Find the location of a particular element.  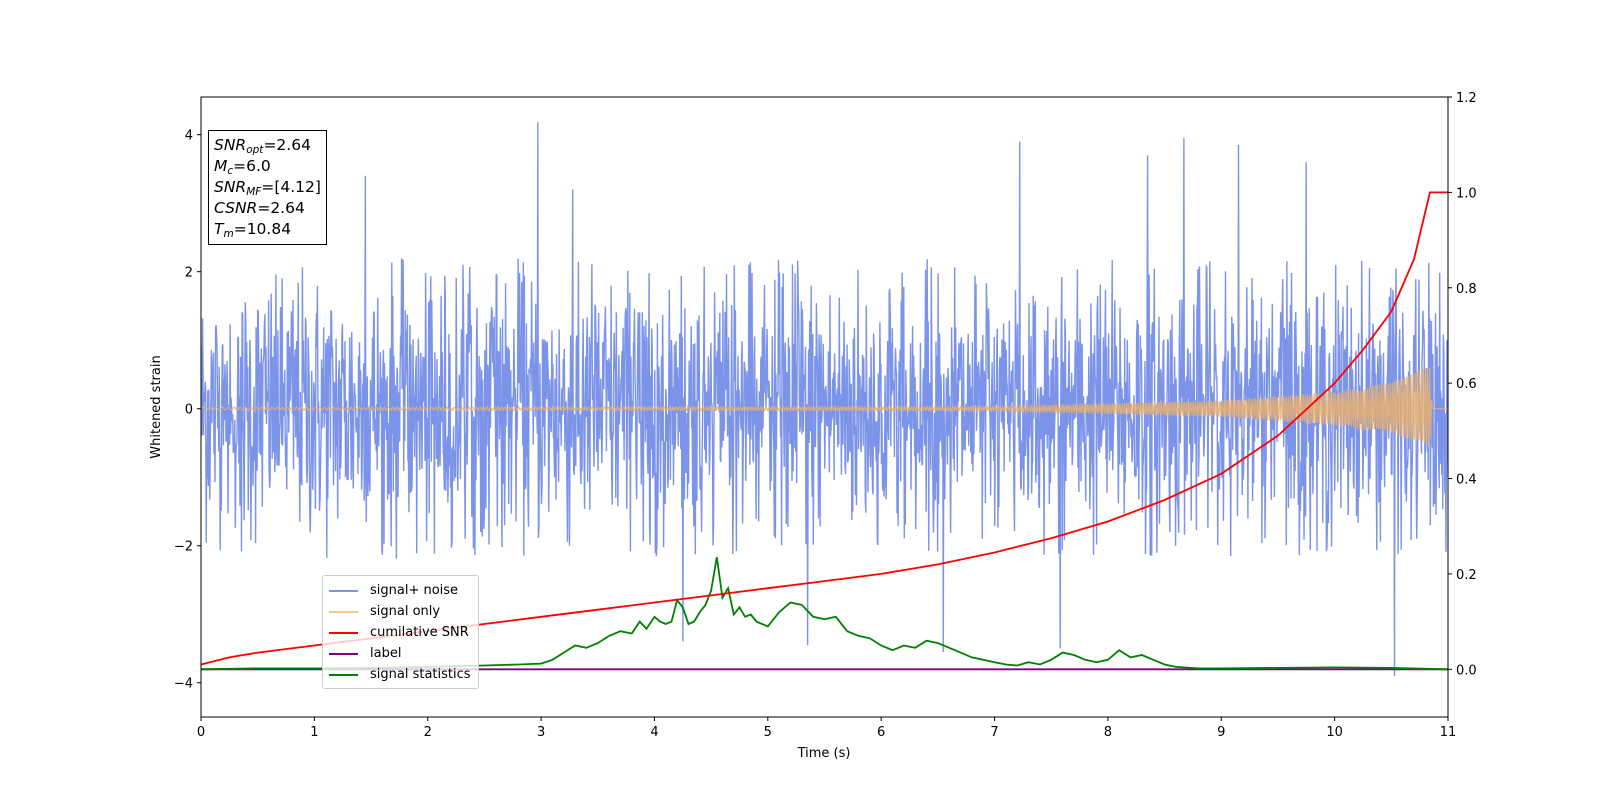

tm-label: T is located at coordinates (219, 229).